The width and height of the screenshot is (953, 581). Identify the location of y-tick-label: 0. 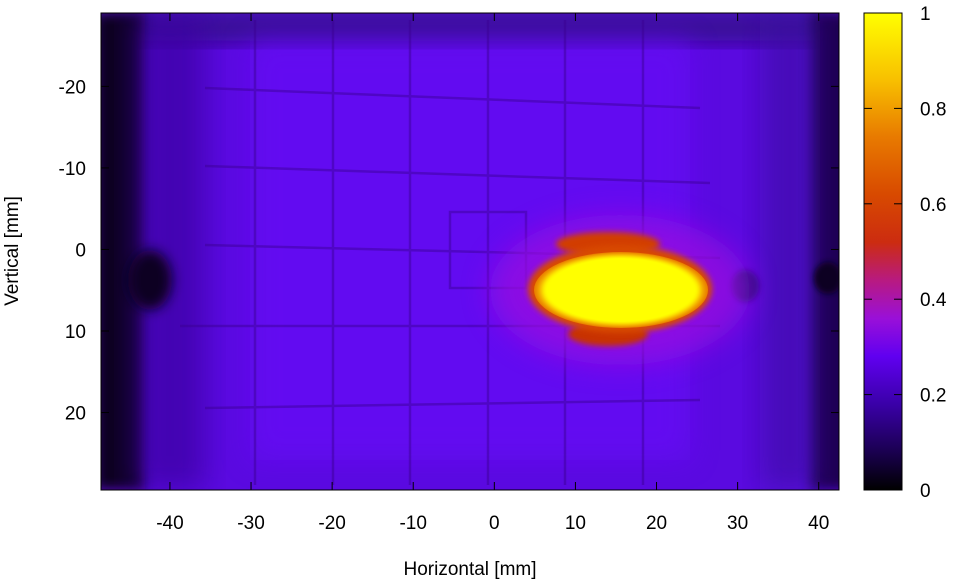
(80, 250).